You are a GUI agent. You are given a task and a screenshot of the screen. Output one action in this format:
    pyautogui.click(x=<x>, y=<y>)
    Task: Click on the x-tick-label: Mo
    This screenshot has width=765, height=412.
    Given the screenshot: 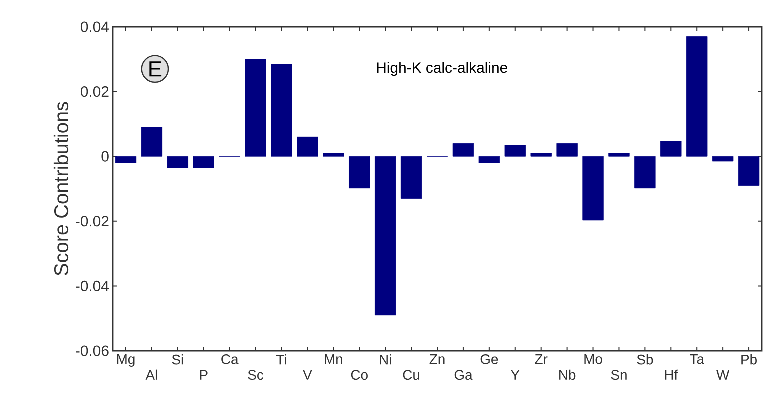 What is the action you would take?
    pyautogui.click(x=593, y=359)
    